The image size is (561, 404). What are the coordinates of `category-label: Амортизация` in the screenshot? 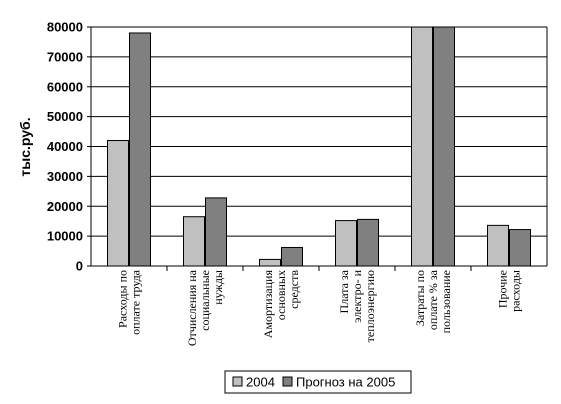 It's located at (268, 304).